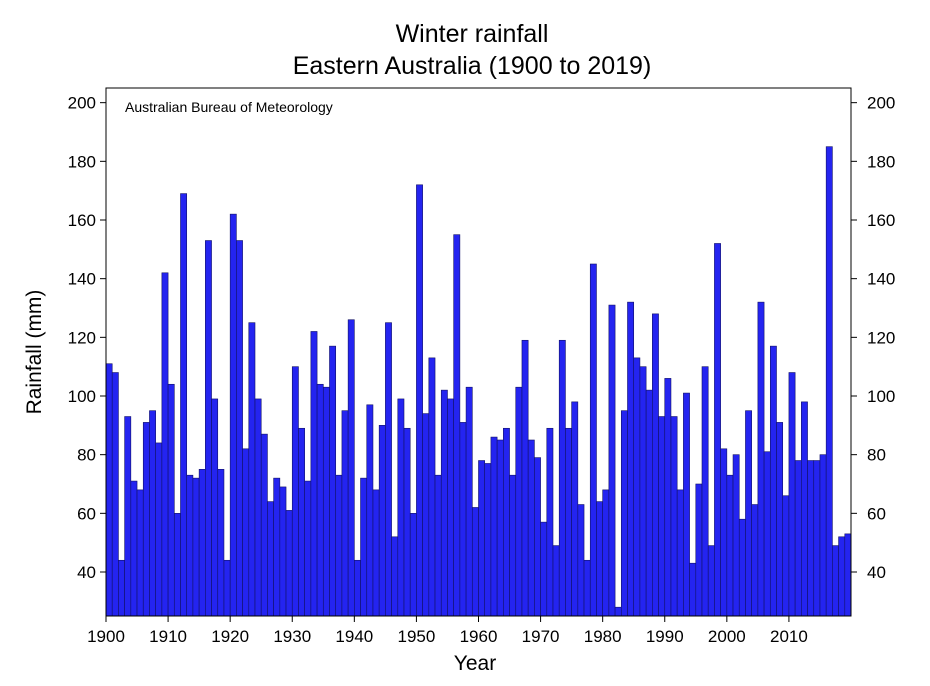  I want to click on bar-1982, so click(618, 611).